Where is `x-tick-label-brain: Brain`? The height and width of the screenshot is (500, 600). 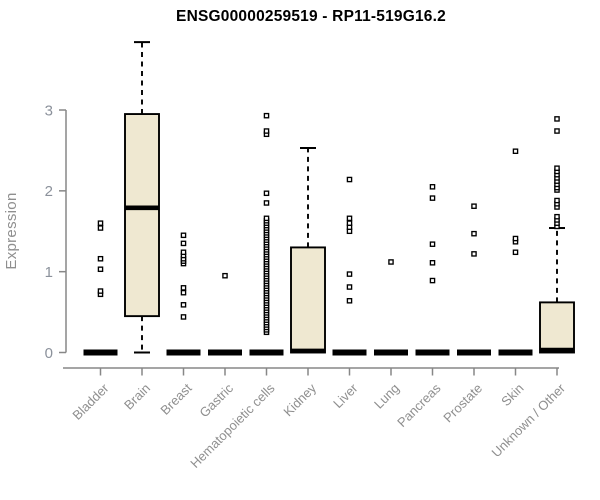 x-tick-label-brain: Brain is located at coordinates (137, 397).